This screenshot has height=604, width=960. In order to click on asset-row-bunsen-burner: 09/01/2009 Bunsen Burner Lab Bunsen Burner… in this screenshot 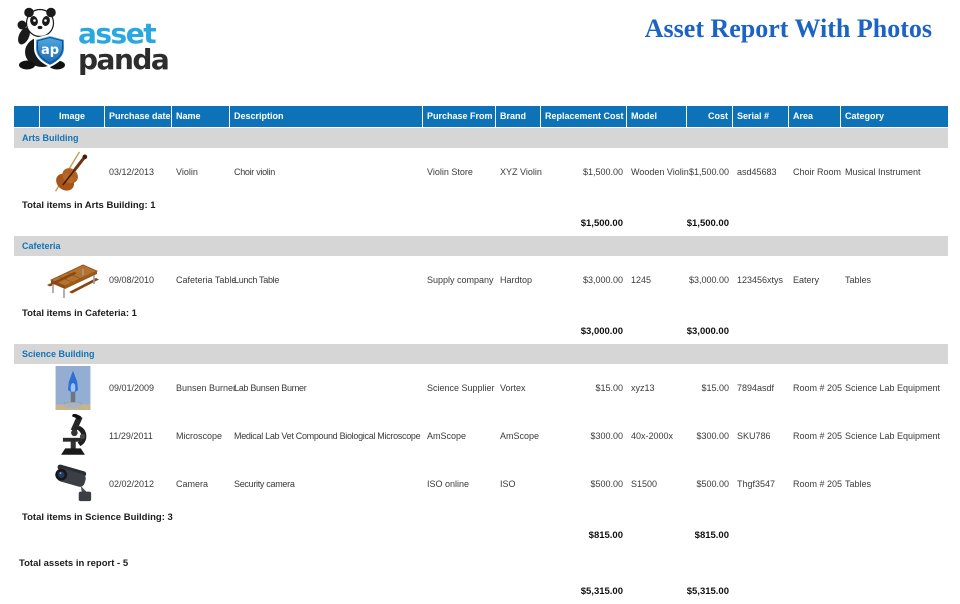, I will do `click(481, 388)`.